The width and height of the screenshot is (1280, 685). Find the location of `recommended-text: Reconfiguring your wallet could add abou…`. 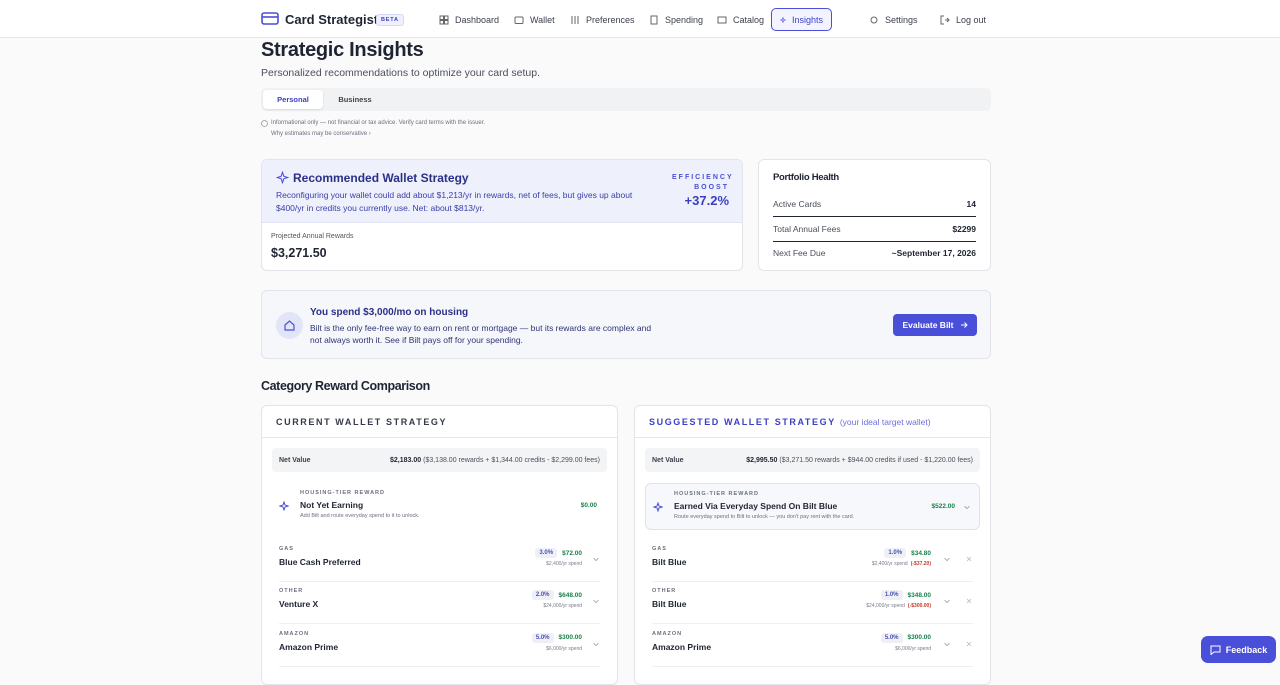

recommended-text: Reconfiguring your wallet could add abou… is located at coordinates (454, 201).